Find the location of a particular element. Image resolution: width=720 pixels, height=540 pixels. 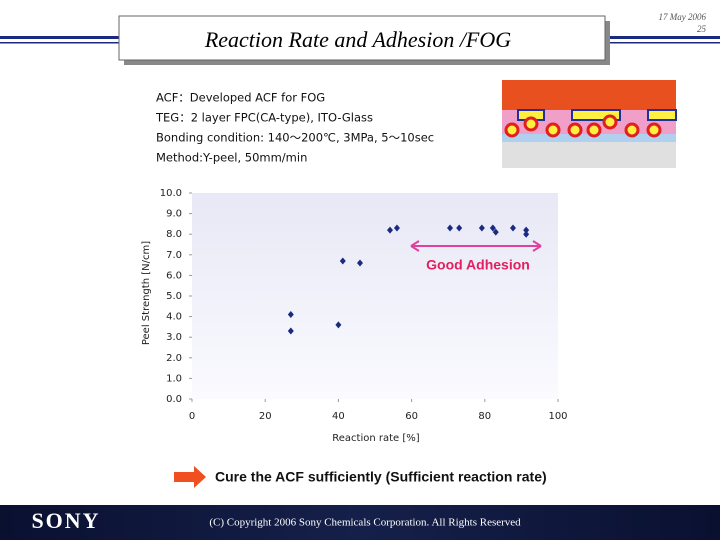

title: Reaction Rate and Adhesion /FOG is located at coordinates (357, 39).